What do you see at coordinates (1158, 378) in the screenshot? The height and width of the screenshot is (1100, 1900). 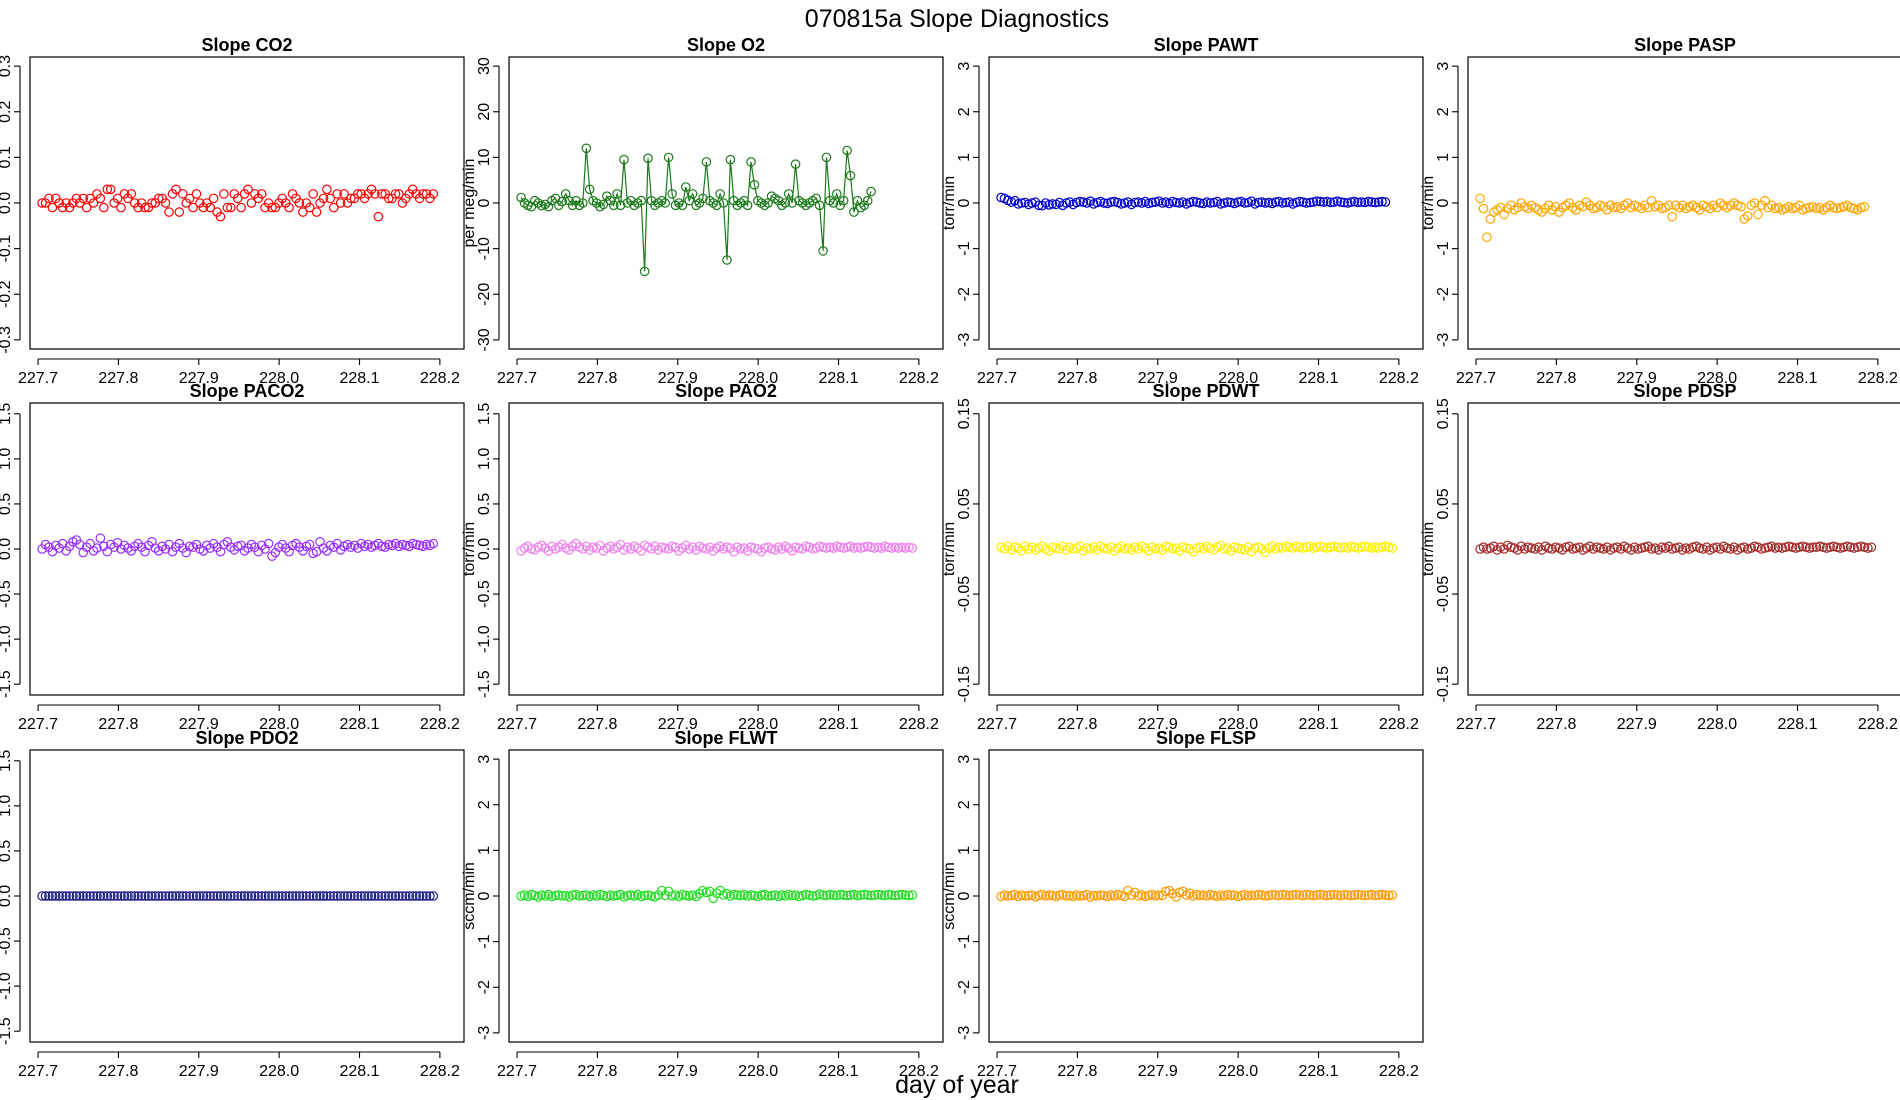 I see `x-tick-label: 227.9` at bounding box center [1158, 378].